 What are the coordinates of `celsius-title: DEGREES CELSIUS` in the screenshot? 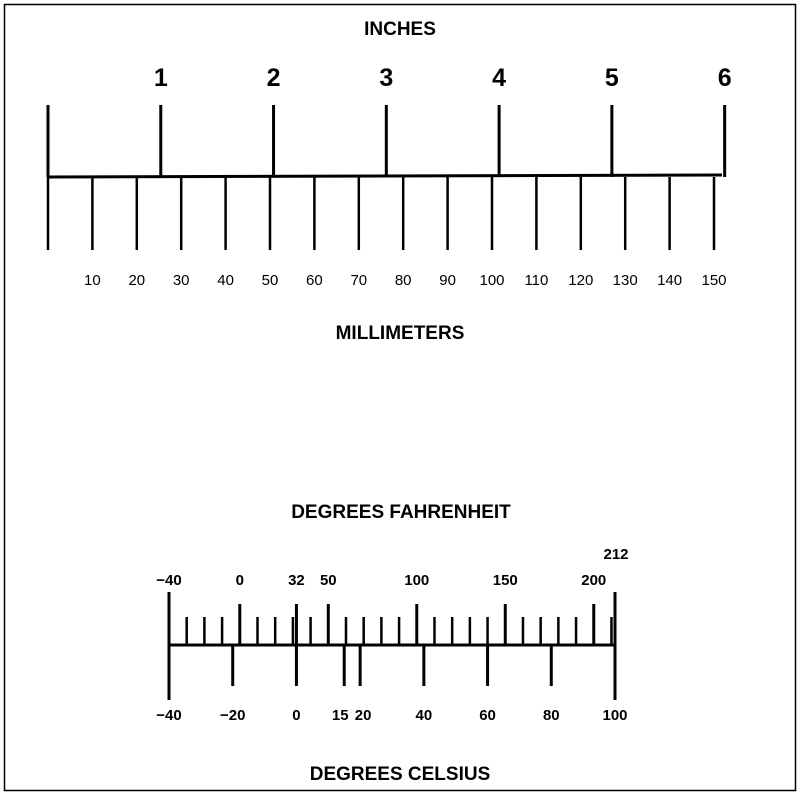 It's located at (400, 774).